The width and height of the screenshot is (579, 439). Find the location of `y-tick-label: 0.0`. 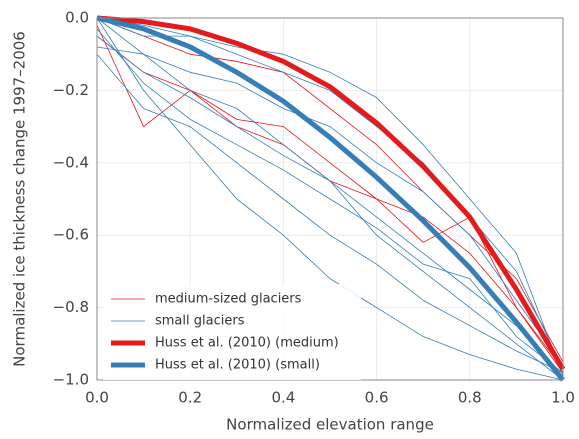

y-tick-label: 0.0 is located at coordinates (77, 18).